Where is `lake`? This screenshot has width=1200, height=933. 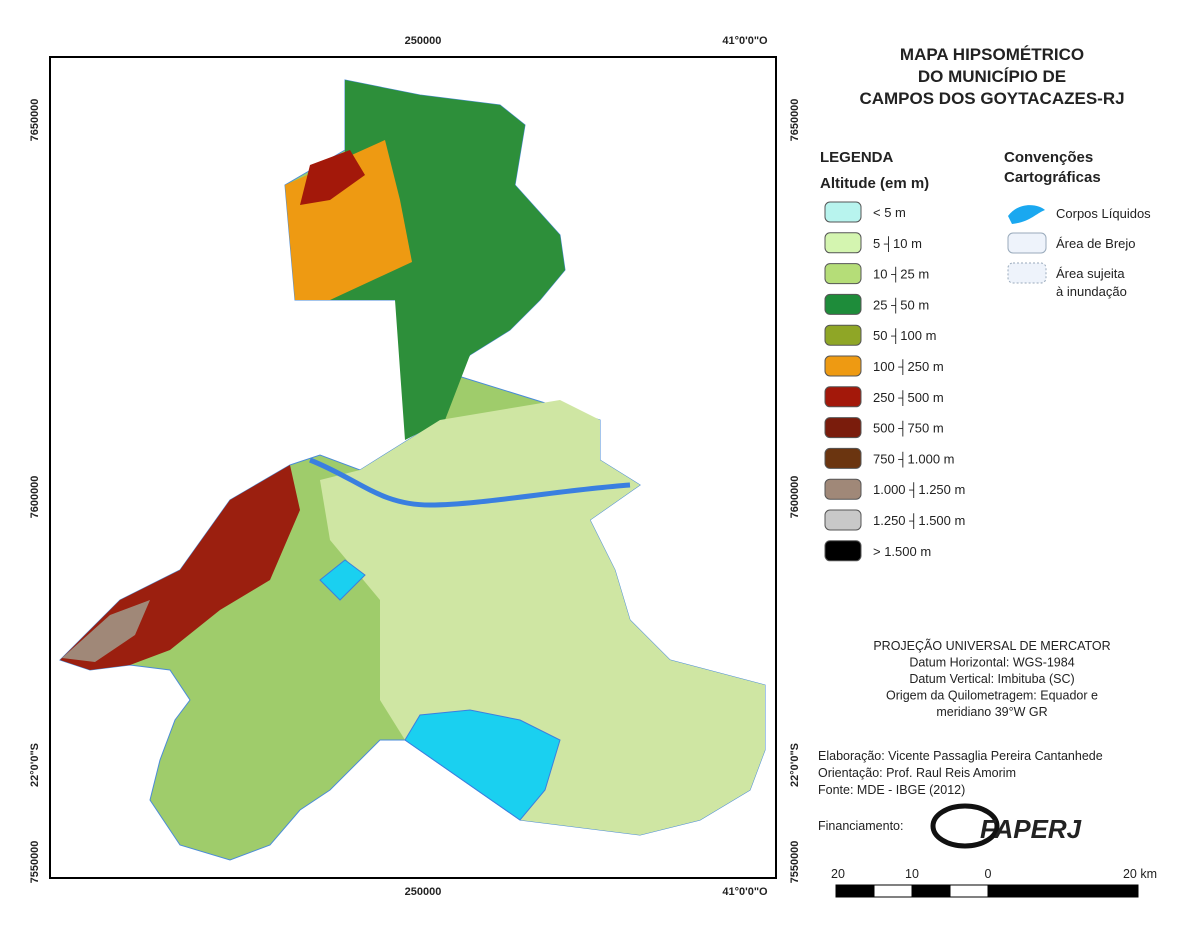
lake is located at coordinates (342, 580).